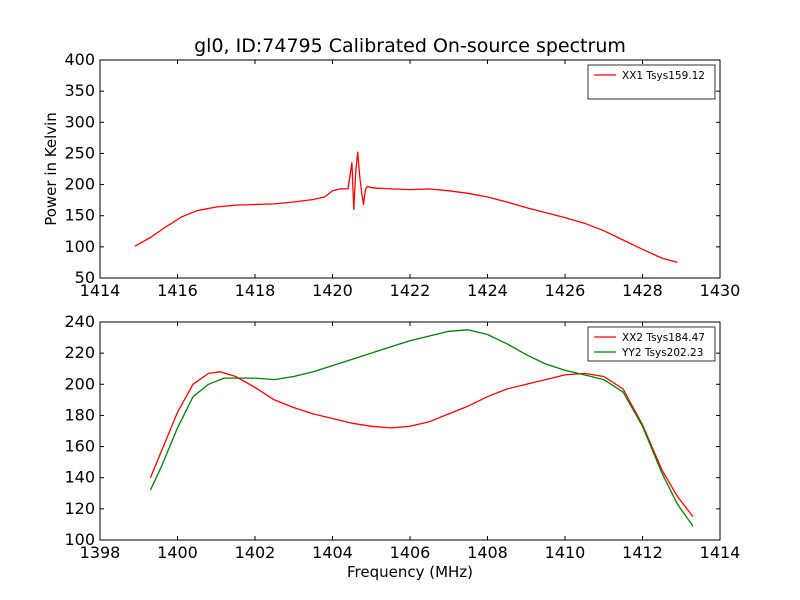  Describe the element at coordinates (79, 121) in the screenshot. I see `y-tick-label: 300` at that location.